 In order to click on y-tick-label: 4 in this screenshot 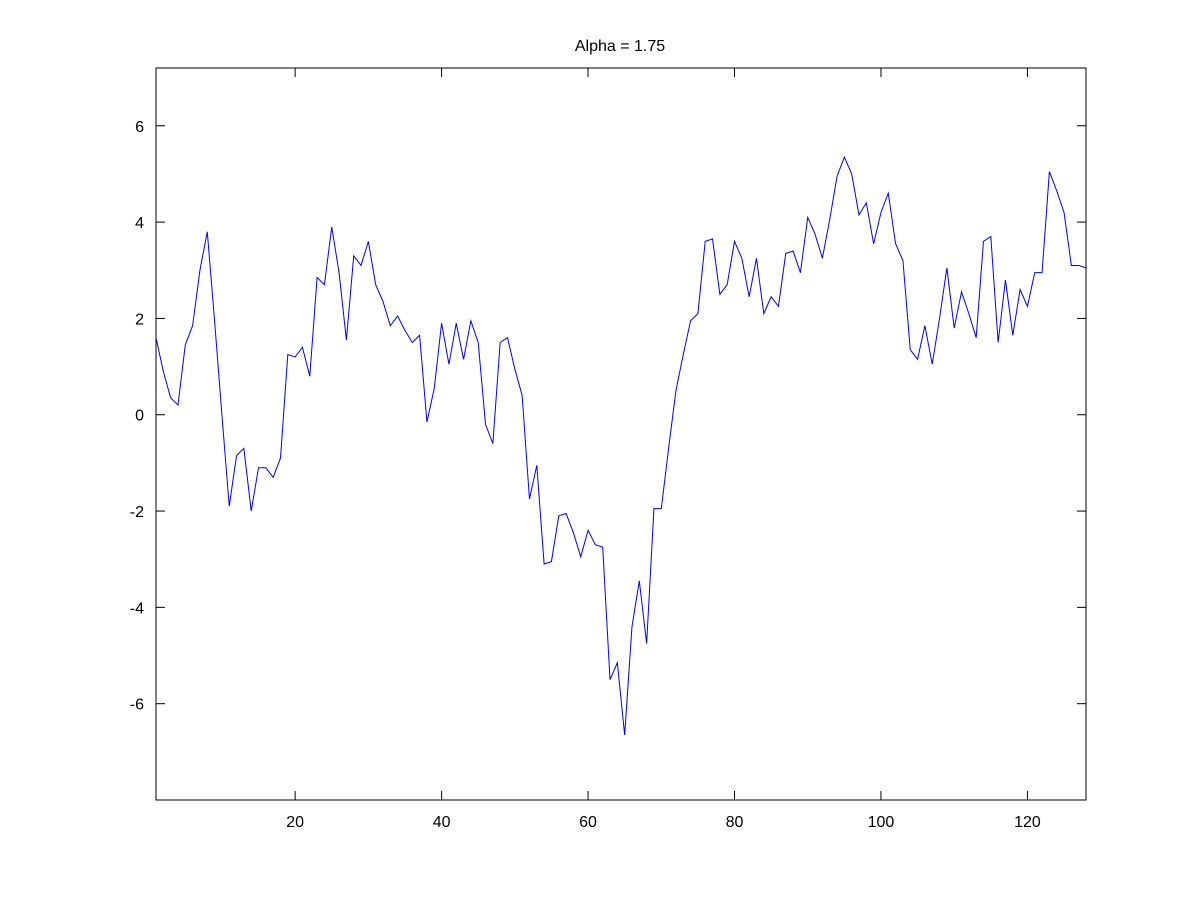, I will do `click(139, 223)`.